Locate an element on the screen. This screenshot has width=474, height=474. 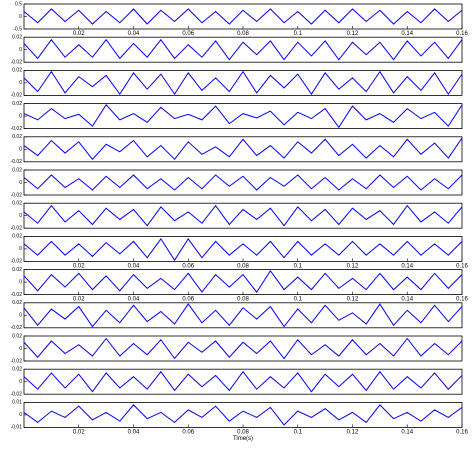
y-tick-label: 0.5 is located at coordinates (18, 4).